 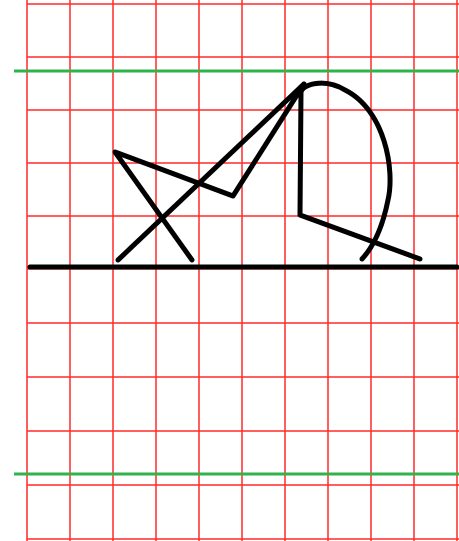 I want to click on long-diagonal-stroke, so click(x=211, y=172).